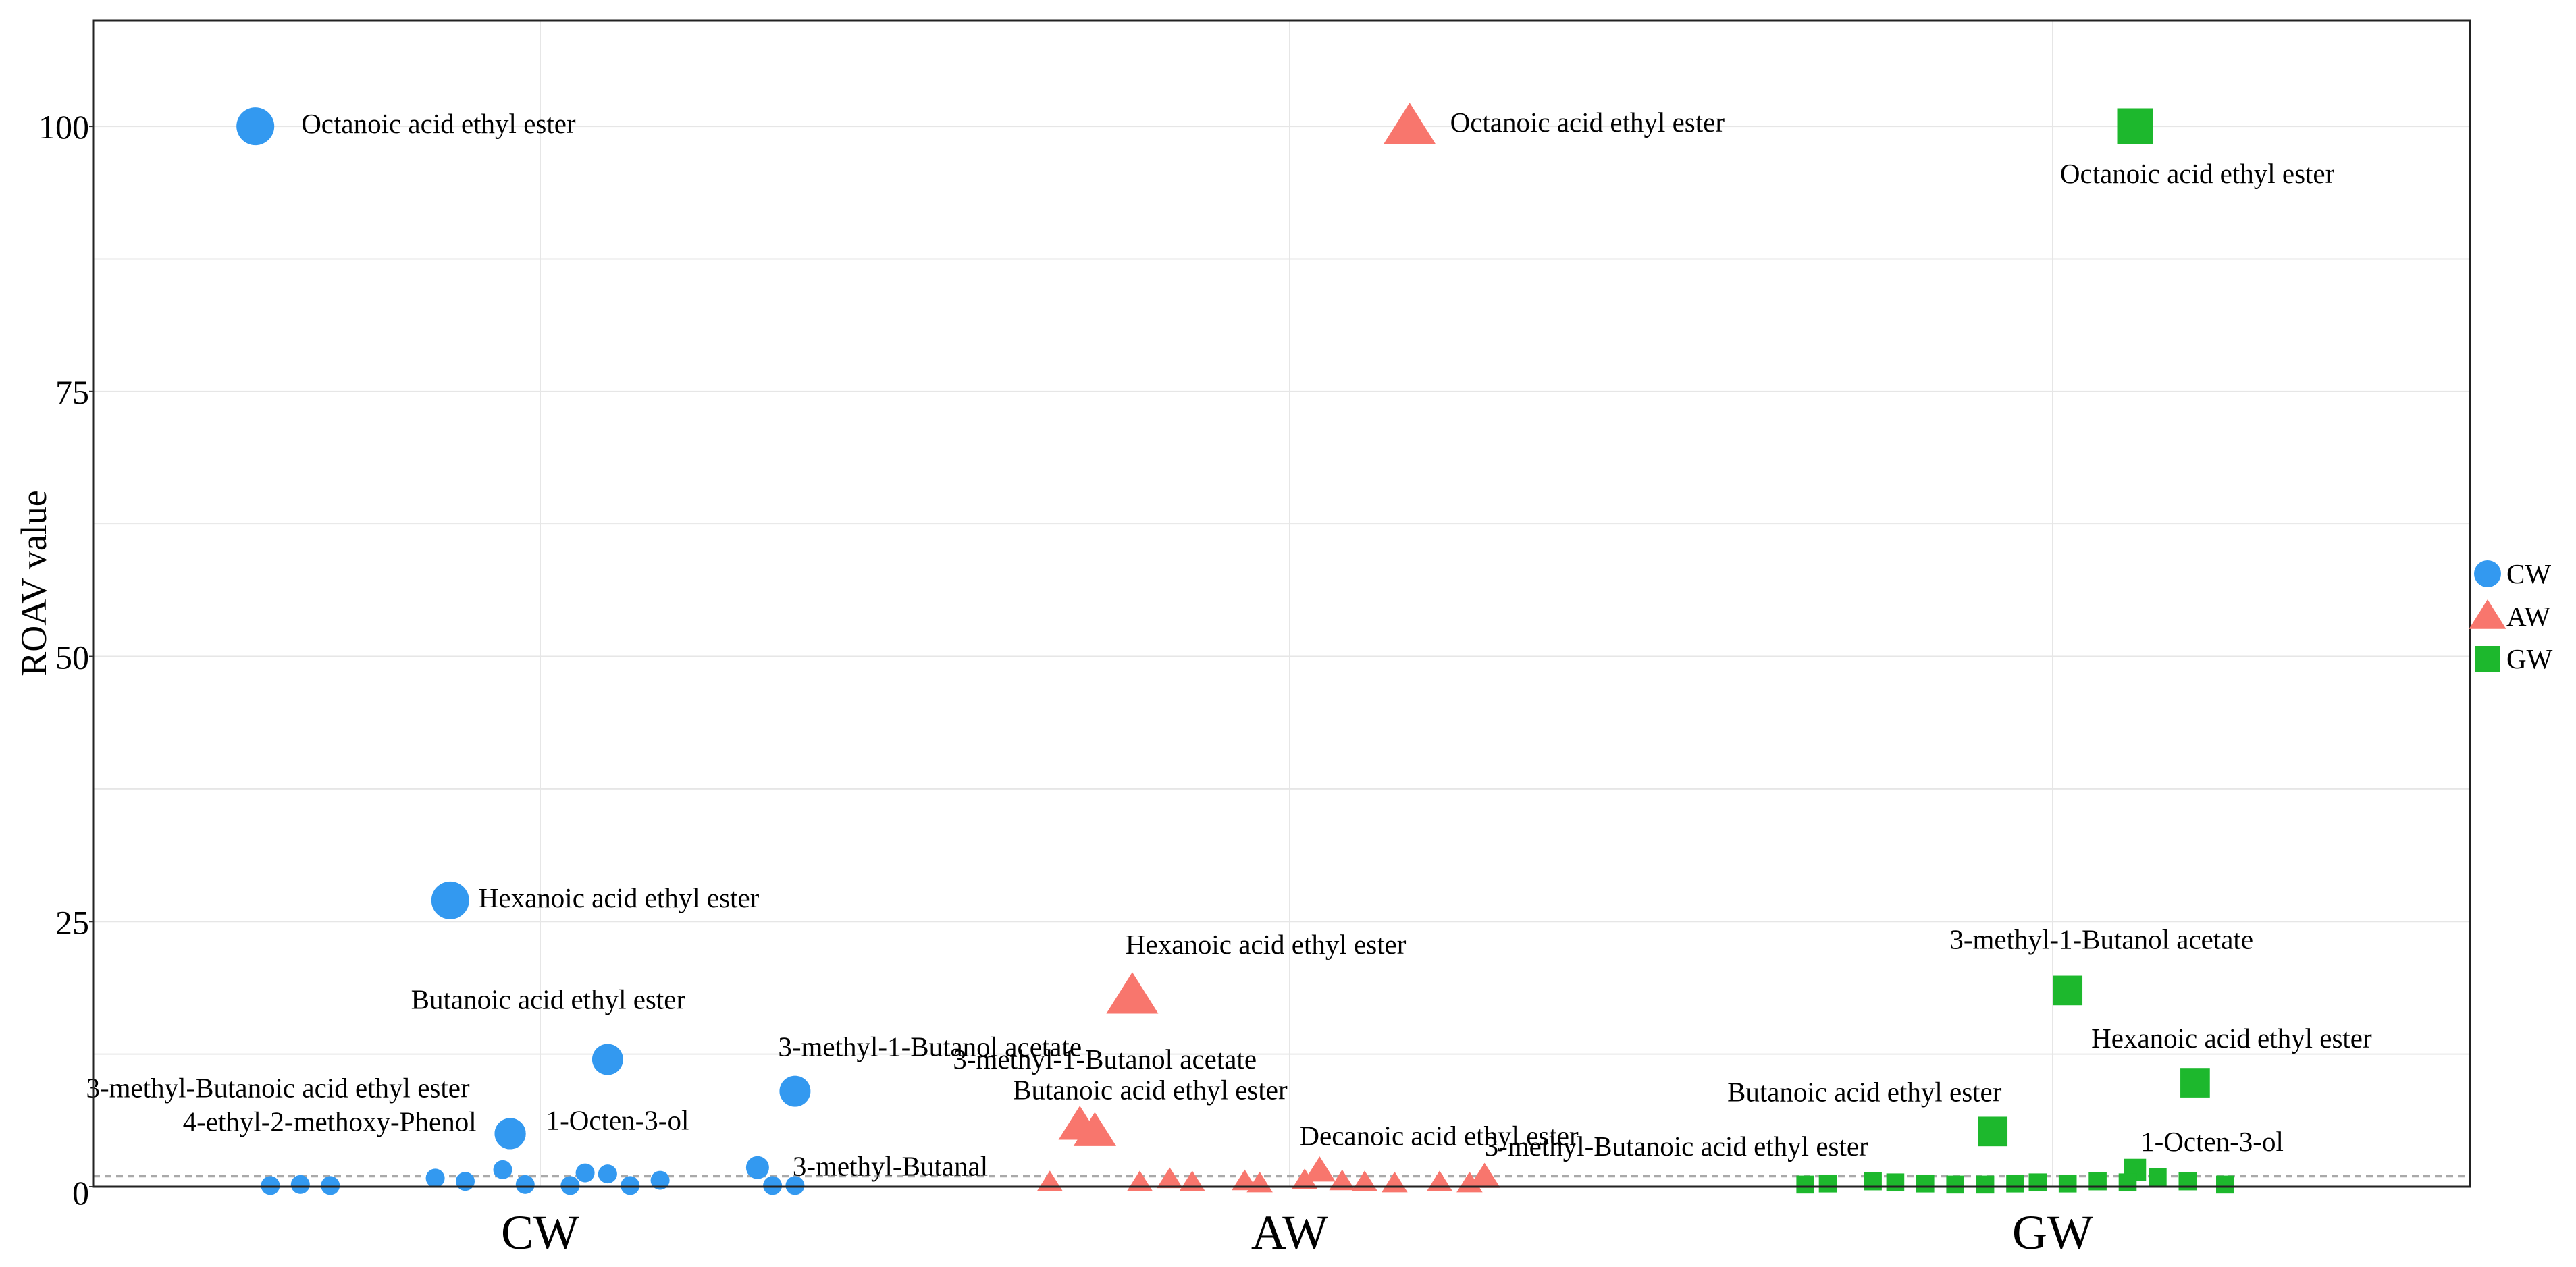  What do you see at coordinates (2052, 1233) in the screenshot?
I see `x-tick-label: GW` at bounding box center [2052, 1233].